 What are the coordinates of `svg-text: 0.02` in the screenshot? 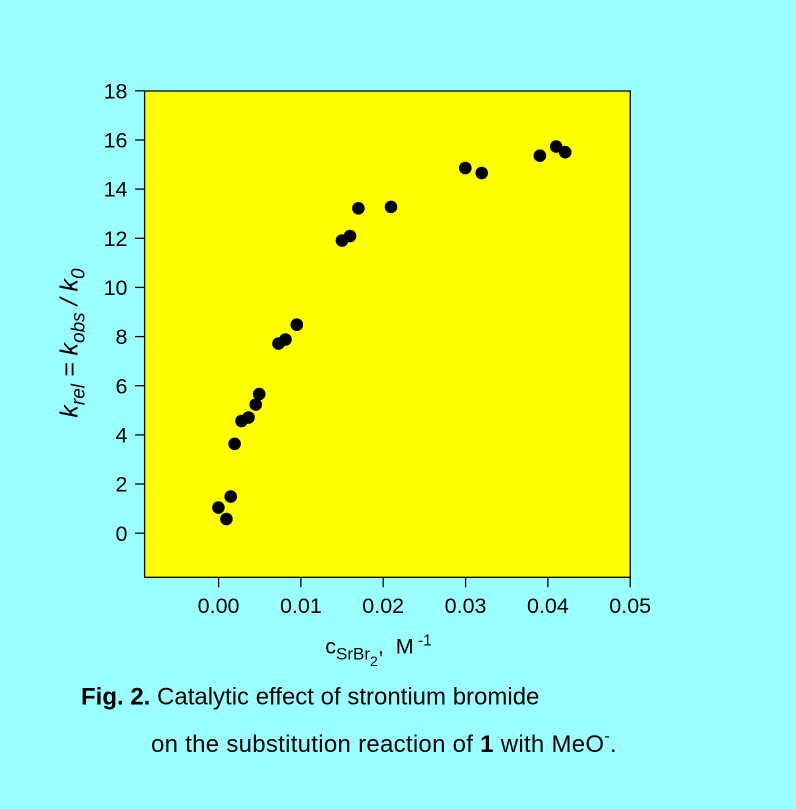 It's located at (383, 606).